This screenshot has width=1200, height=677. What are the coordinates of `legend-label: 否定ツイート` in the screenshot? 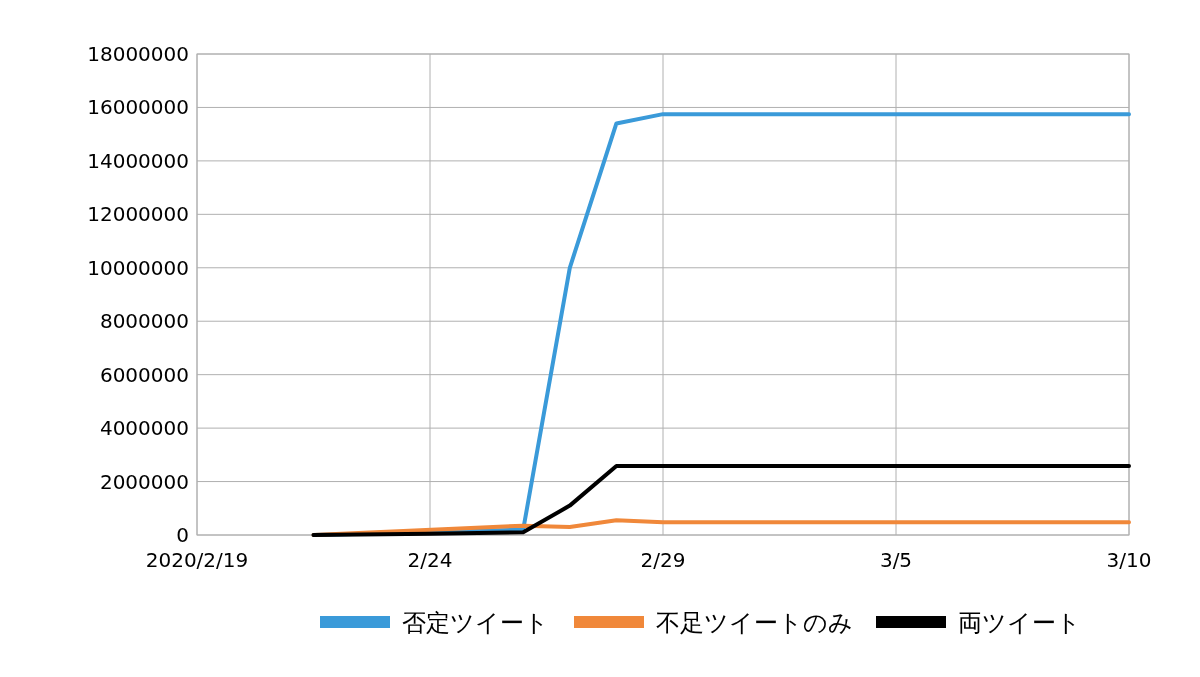 It's located at (475, 623).